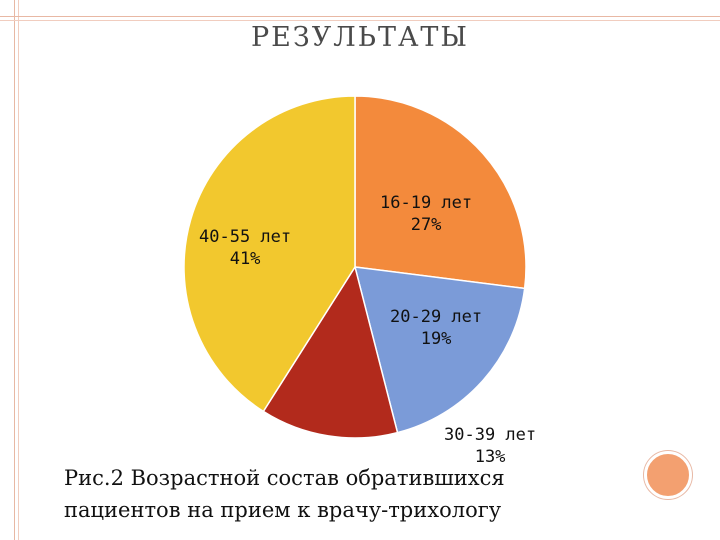 Image resolution: width=720 pixels, height=540 pixels. What do you see at coordinates (490, 435) in the screenshot?
I see `slice-label-30-39-category: 30-39 лет` at bounding box center [490, 435].